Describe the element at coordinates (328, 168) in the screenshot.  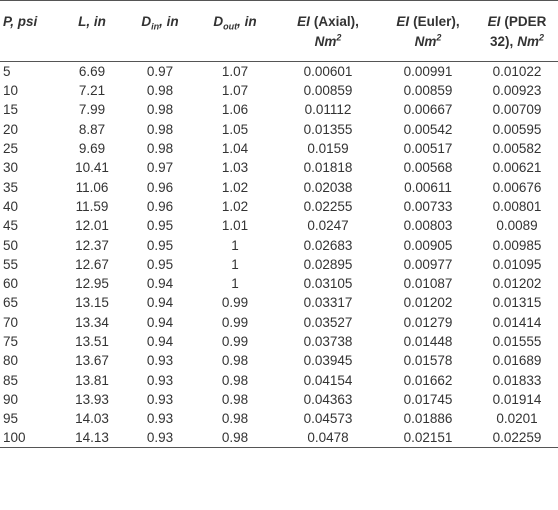
I see `cell-ei-axial: 0.01818` at that location.